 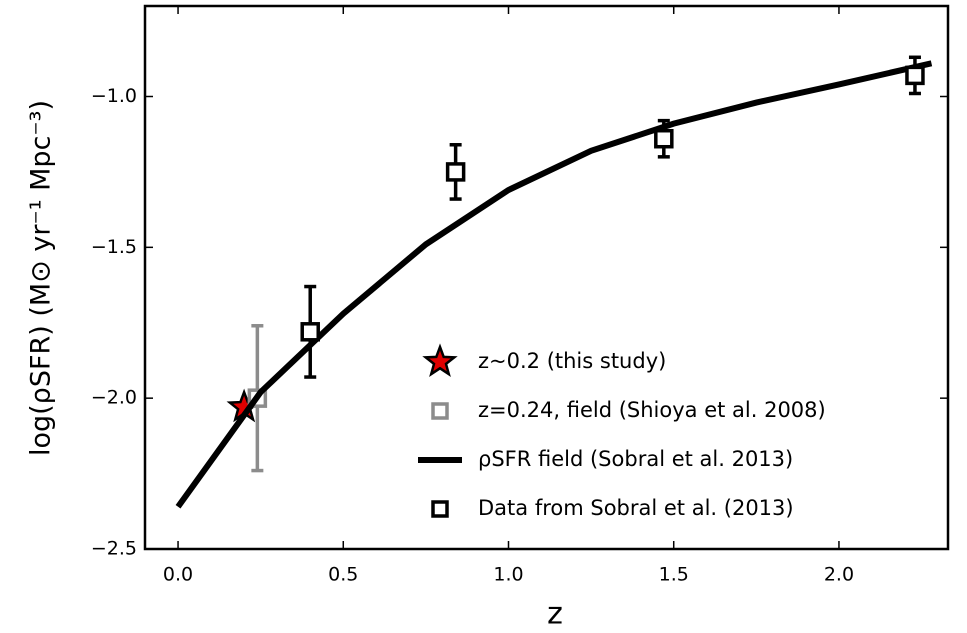 What do you see at coordinates (343, 575) in the screenshot?
I see `x-tick-label: 0.5` at bounding box center [343, 575].